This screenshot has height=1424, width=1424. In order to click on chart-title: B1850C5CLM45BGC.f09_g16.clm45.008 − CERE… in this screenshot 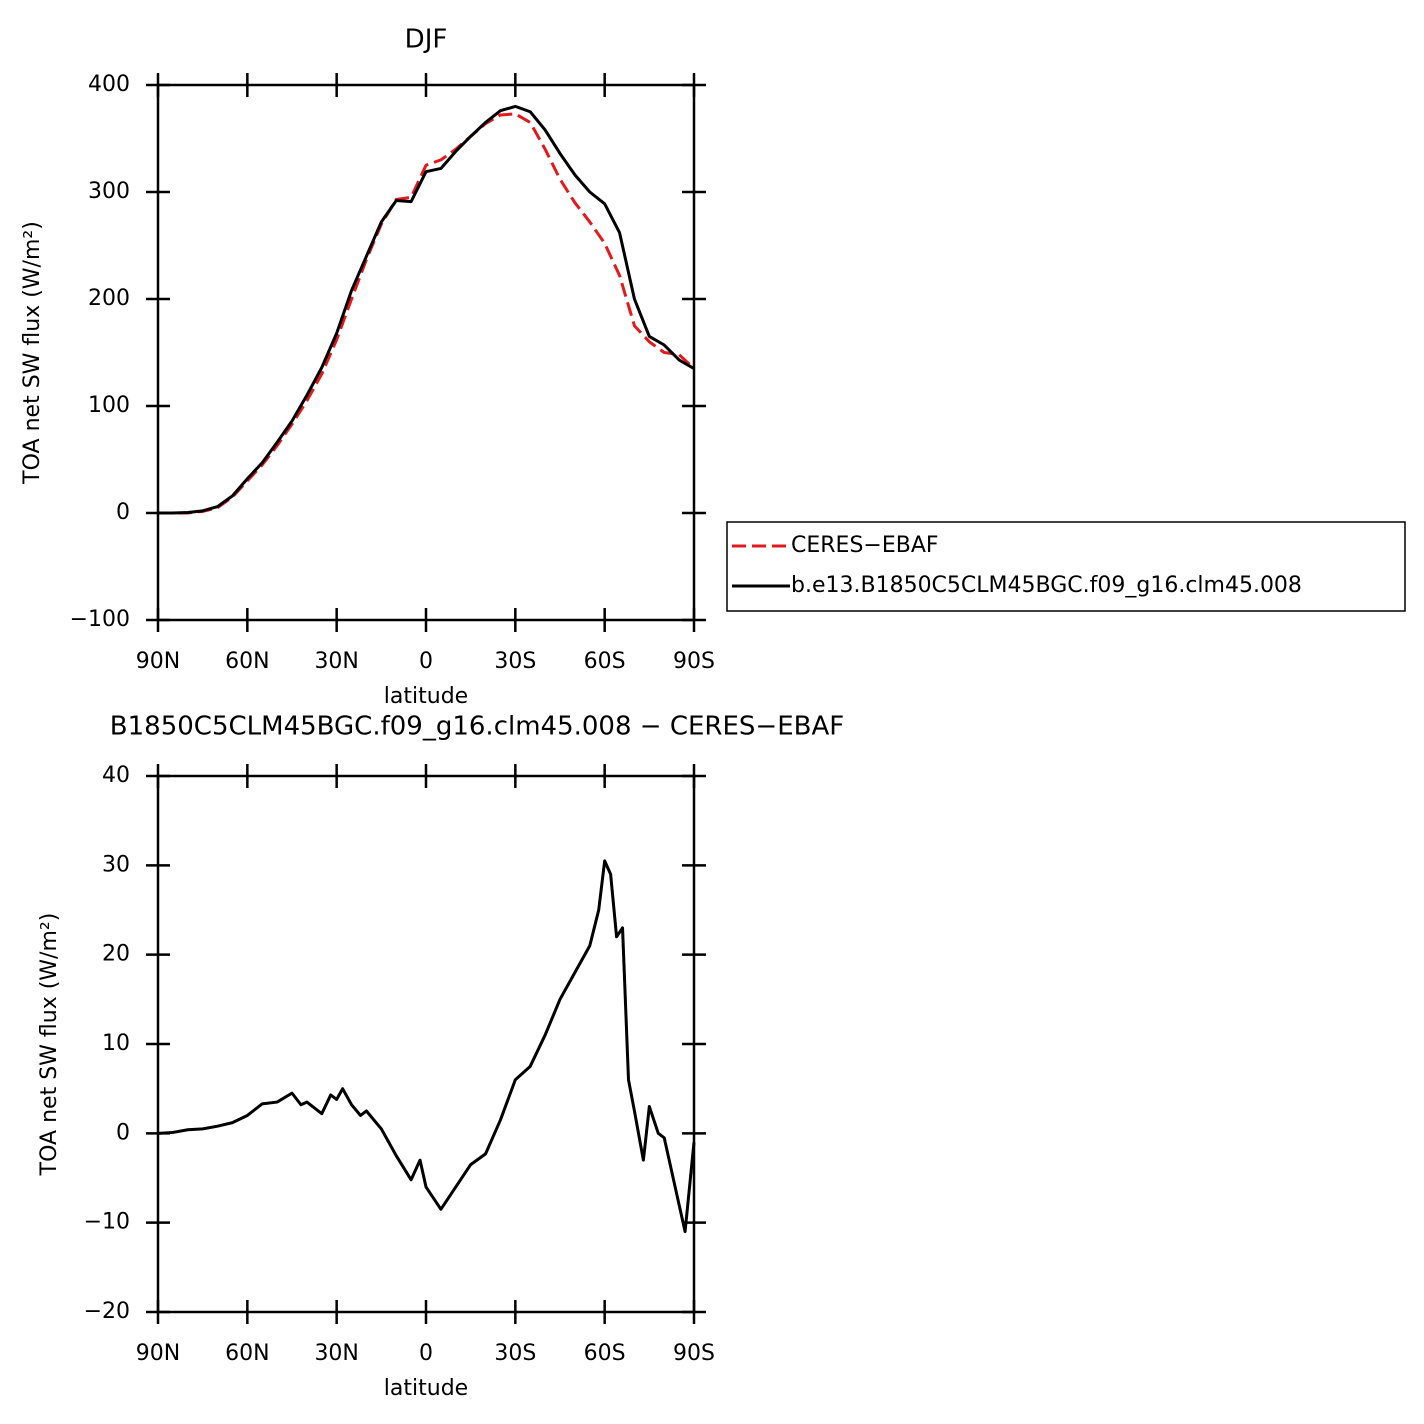, I will do `click(477, 727)`.